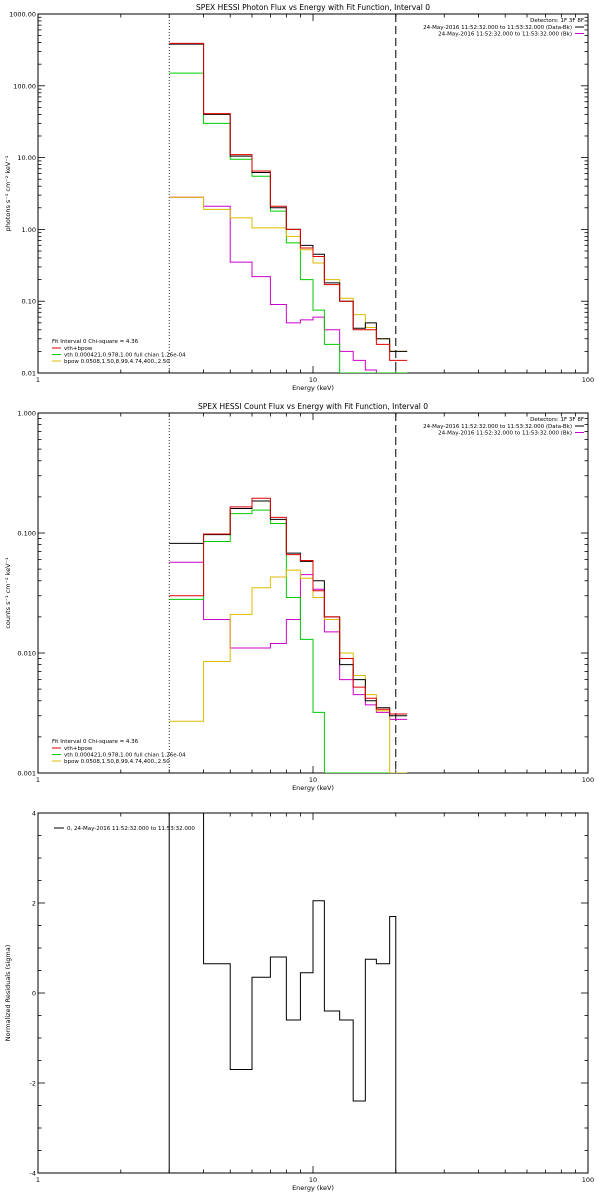  What do you see at coordinates (26, 774) in the screenshot?
I see `y-tick-label: 0.001` at bounding box center [26, 774].